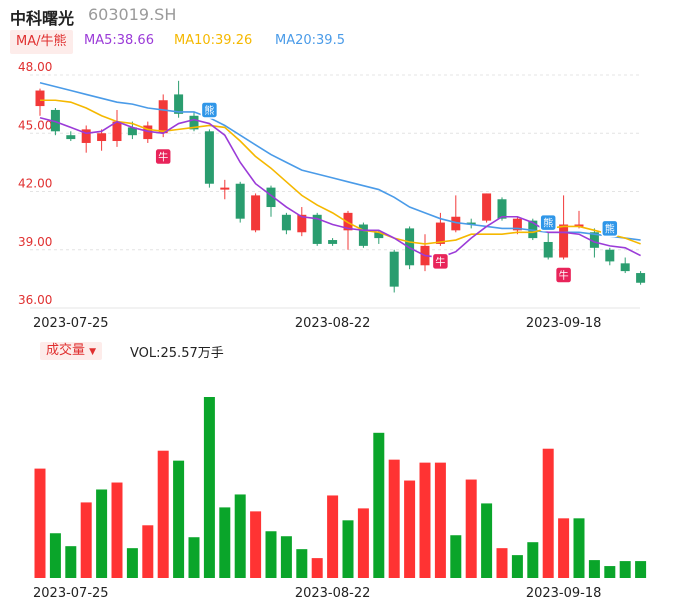 Image resolution: width=686 pixels, height=606 pixels. Describe the element at coordinates (41, 42) in the screenshot. I see `ma-indicator-selector: MA/牛熊` at that location.